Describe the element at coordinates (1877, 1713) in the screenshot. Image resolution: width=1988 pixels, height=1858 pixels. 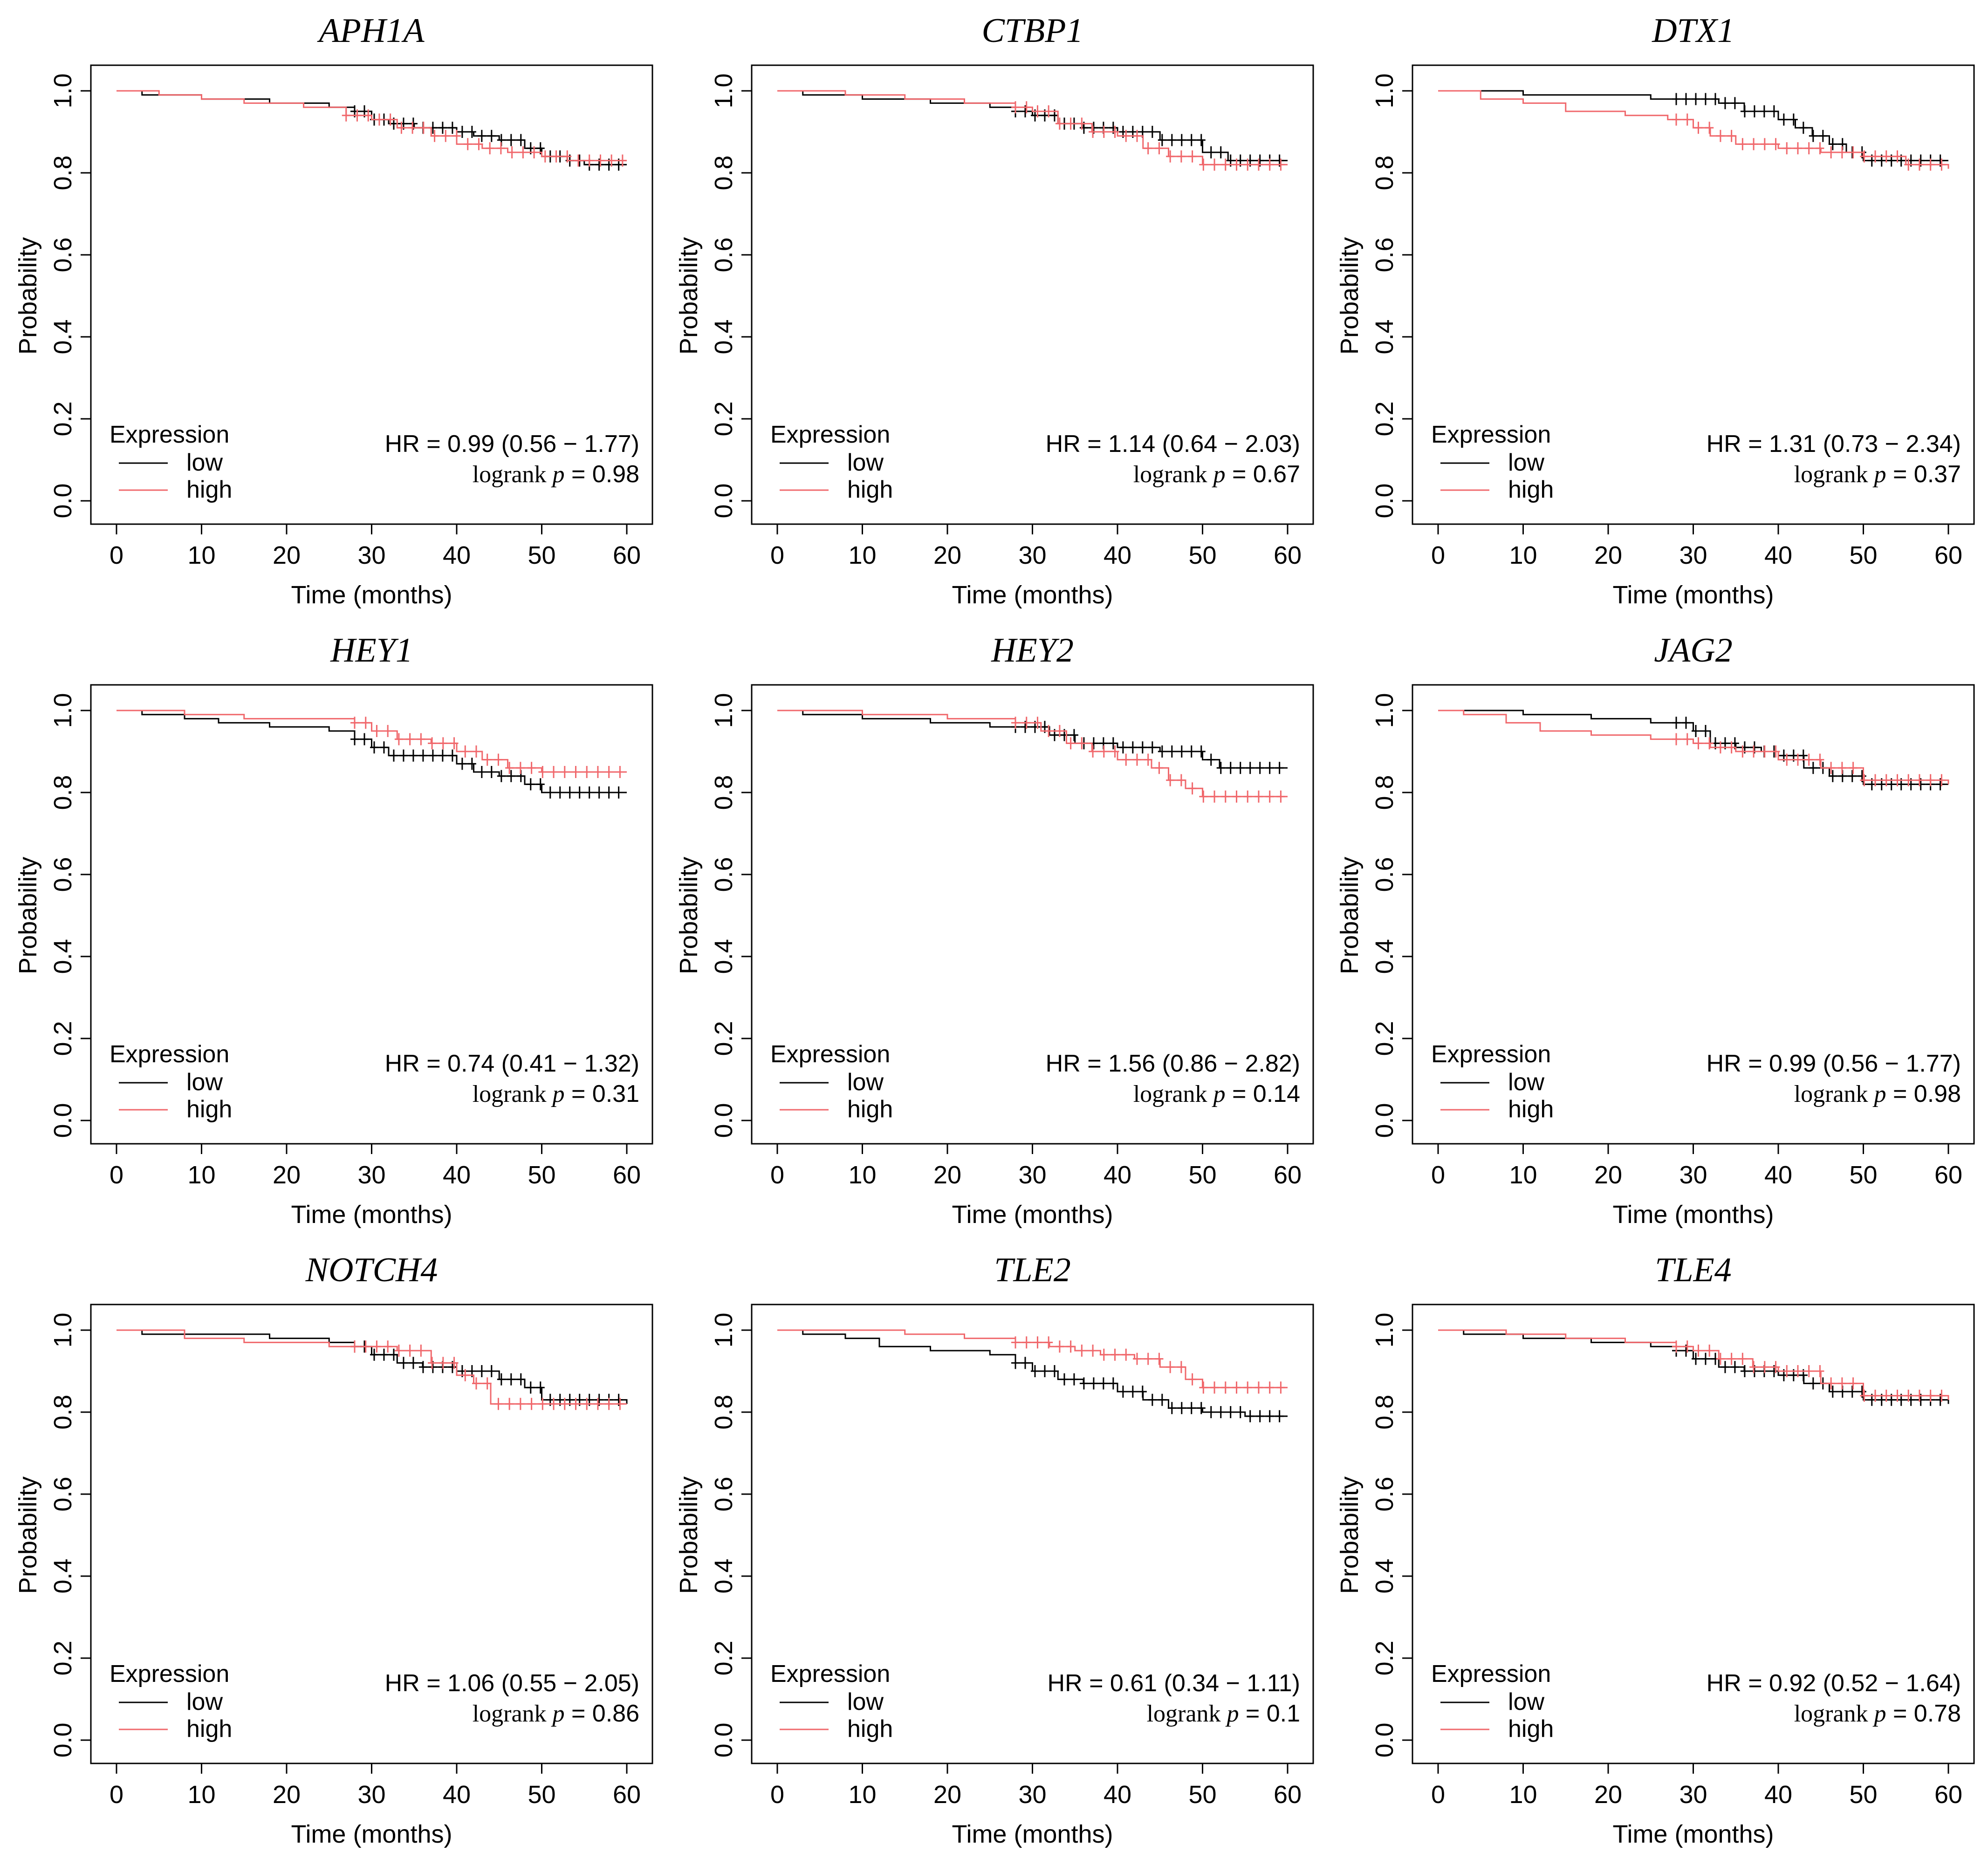
I see `logrank-p: logrank p = 0.78` at that location.